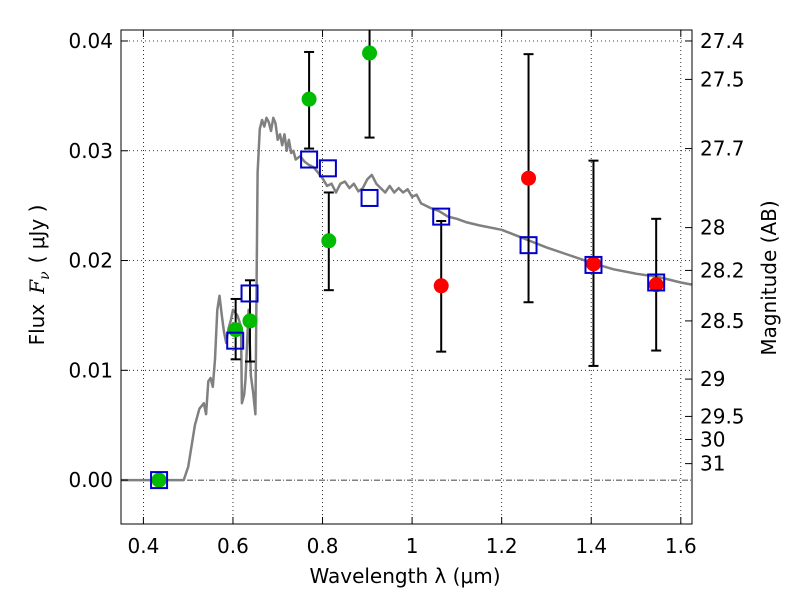 This screenshot has height=600, width=800. Describe the element at coordinates (591, 546) in the screenshot. I see `x-tick-label: 1.4` at that location.